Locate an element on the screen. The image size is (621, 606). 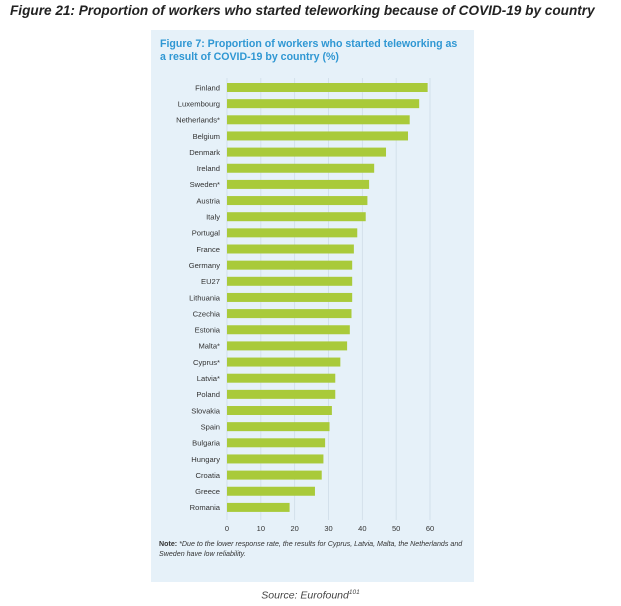
category-label: Austria is located at coordinates (208, 200).